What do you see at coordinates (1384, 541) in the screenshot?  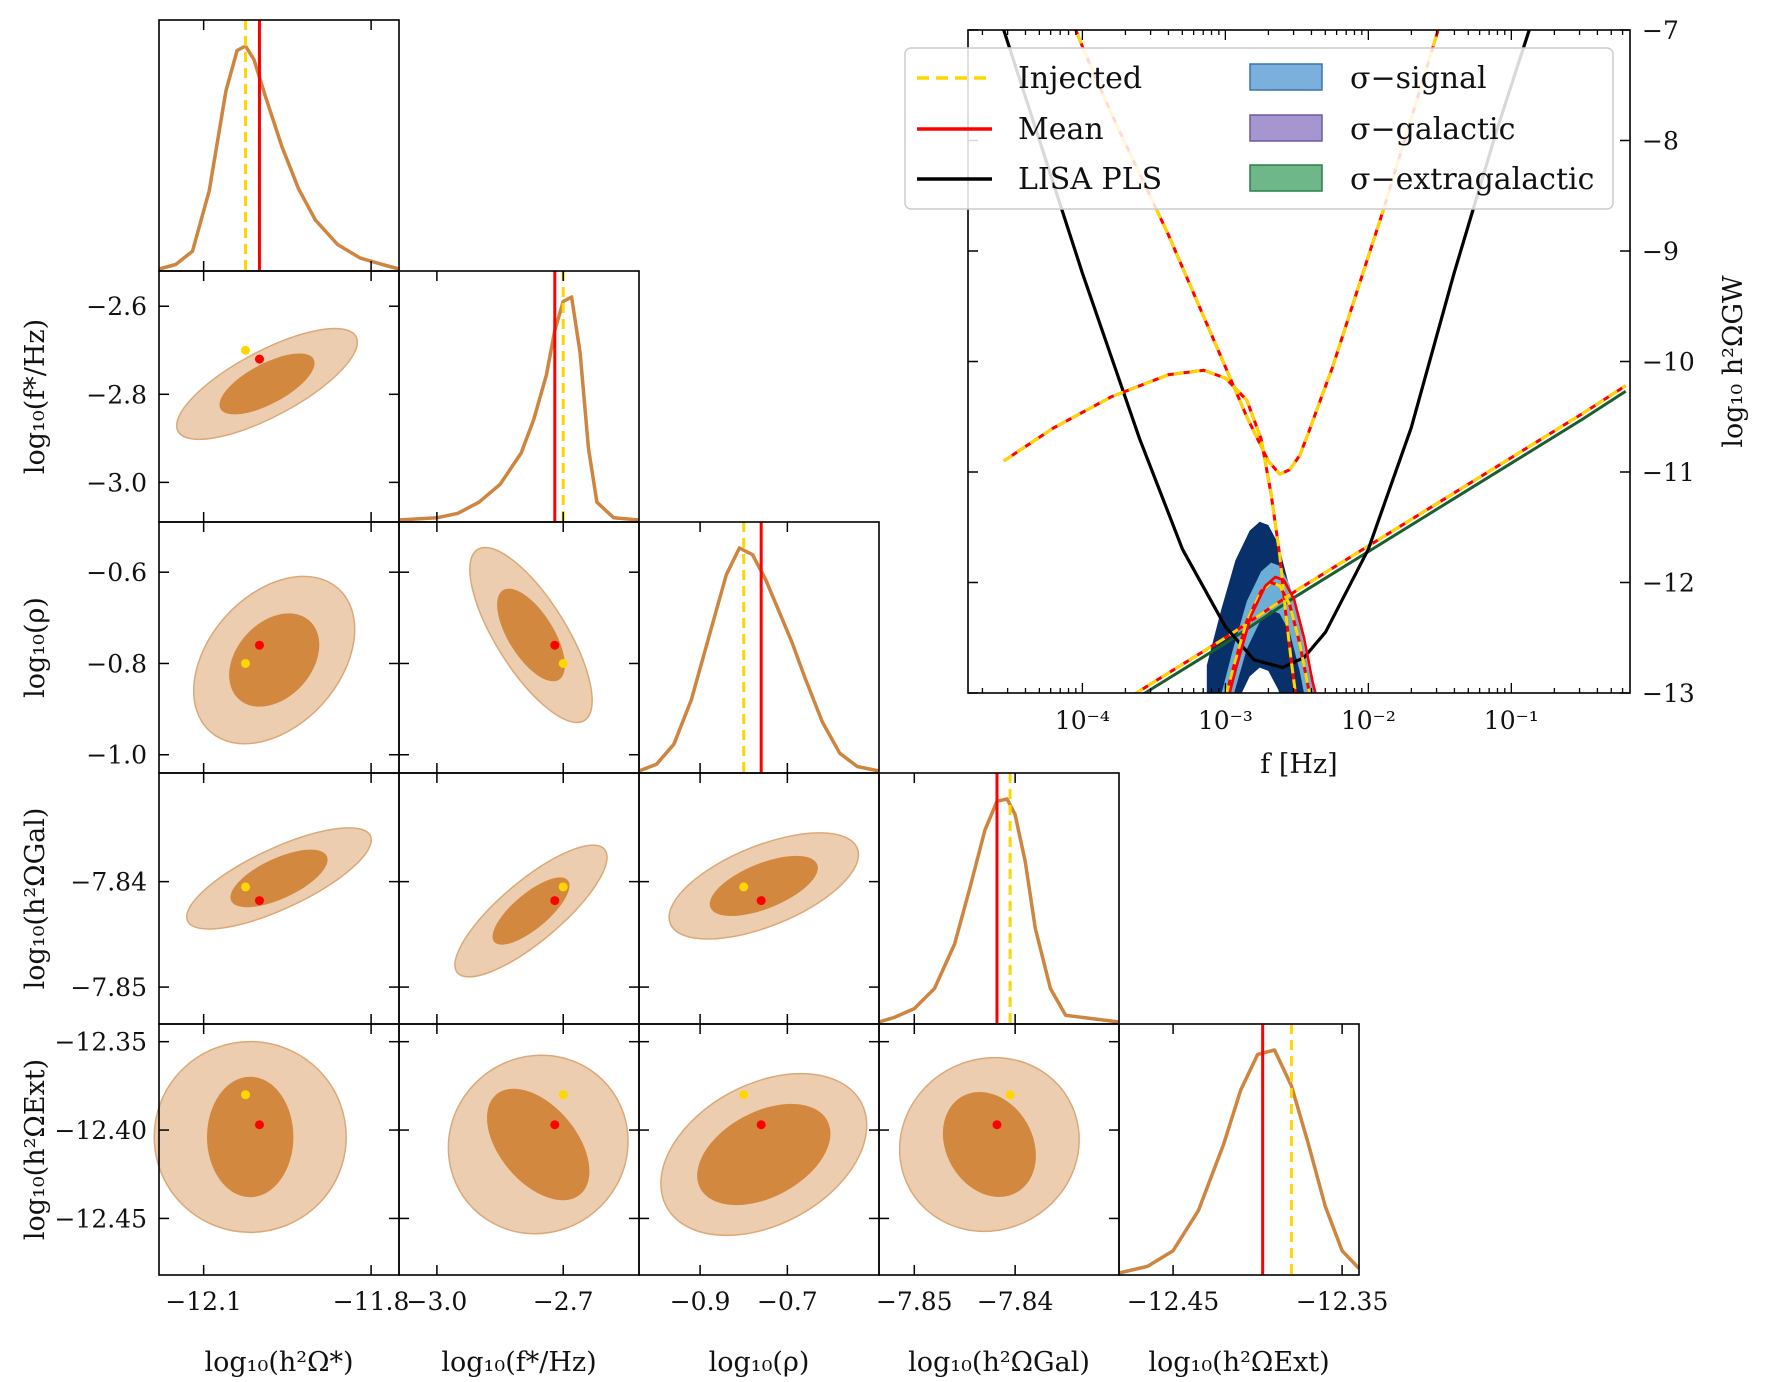 I see `extragalactic-band-edge` at bounding box center [1384, 541].